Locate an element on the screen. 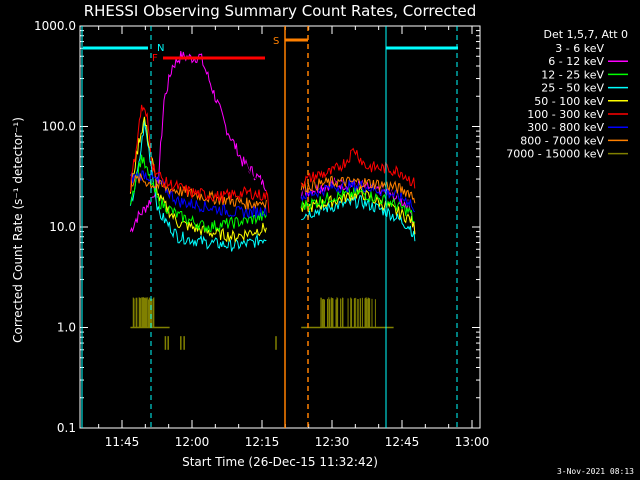  annotation-label: N is located at coordinates (160, 48).